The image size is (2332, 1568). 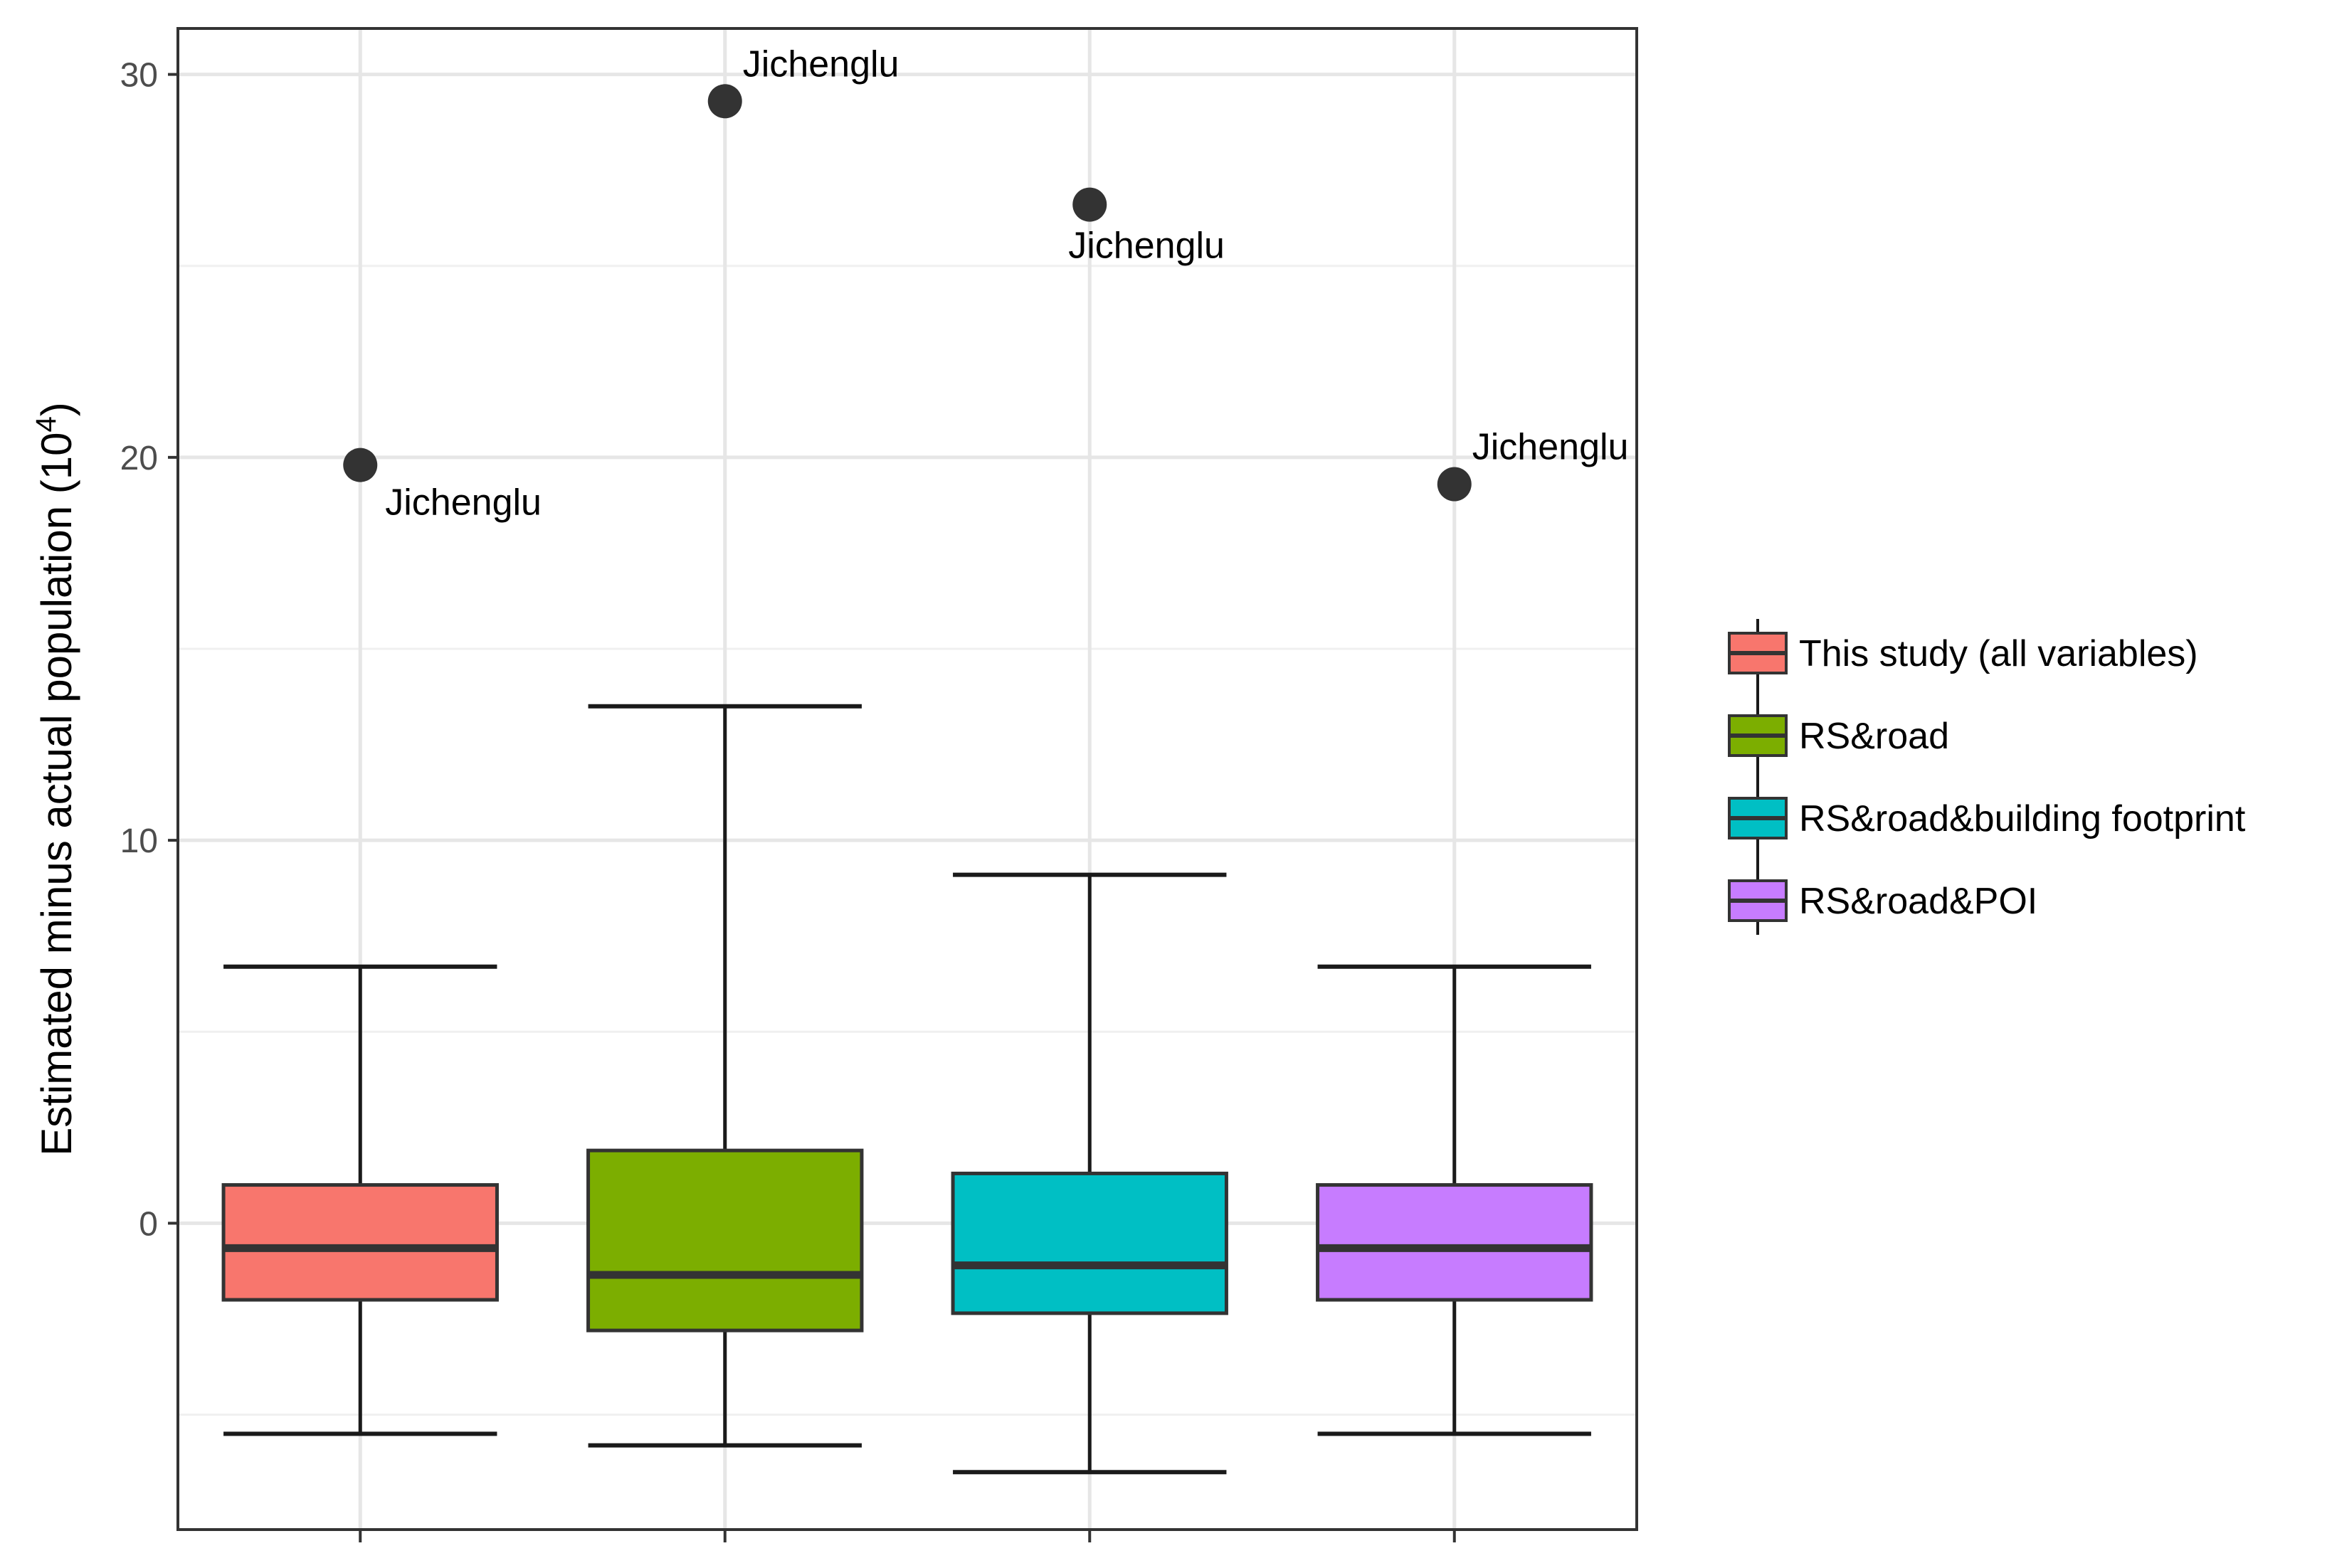 I want to click on y-tick-label: 10, so click(x=139, y=841).